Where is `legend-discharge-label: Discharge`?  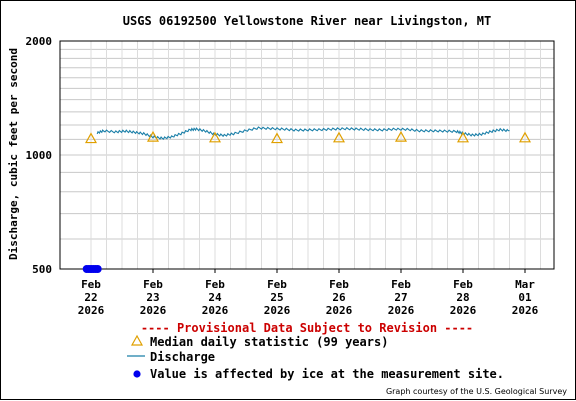 legend-discharge-label: Discharge is located at coordinates (182, 357).